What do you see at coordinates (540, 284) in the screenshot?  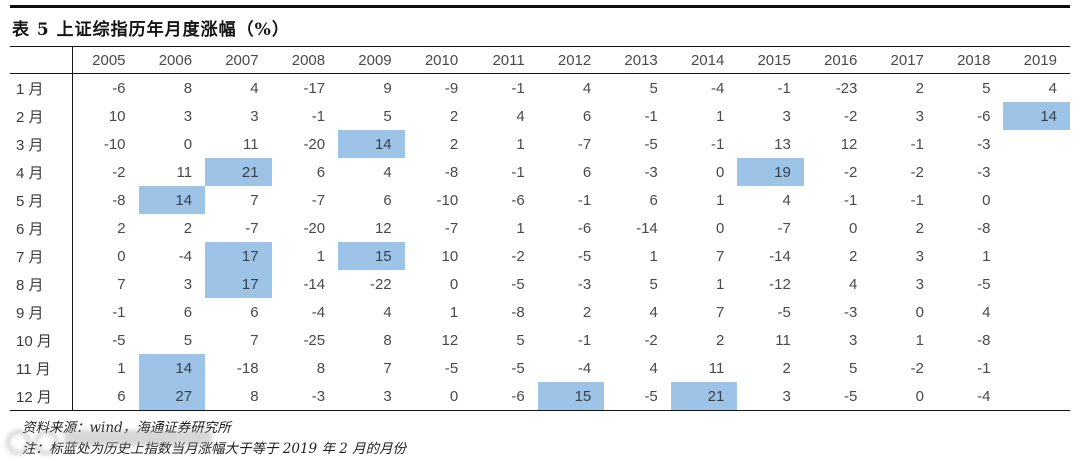 I see `table-row: 8 月 7 3 17 -14 -22 0 -5 -3 5 1 -12 4 3 -5` at bounding box center [540, 284].